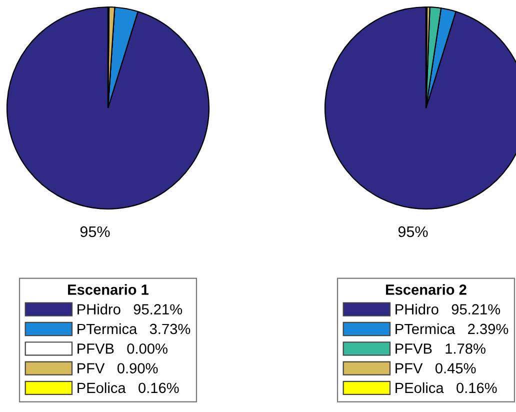  What do you see at coordinates (108, 289) in the screenshot?
I see `legend-title: Escenario 1` at bounding box center [108, 289].